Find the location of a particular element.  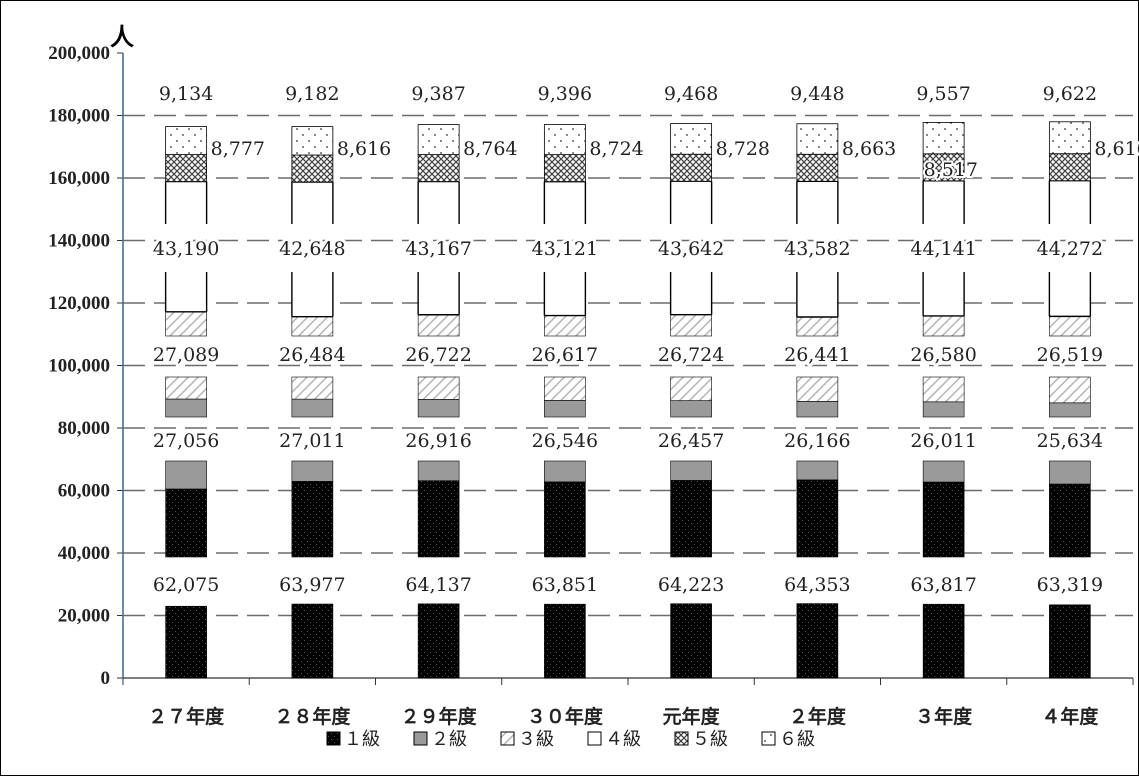

x-category-label: ２９年度 is located at coordinates (439, 716).